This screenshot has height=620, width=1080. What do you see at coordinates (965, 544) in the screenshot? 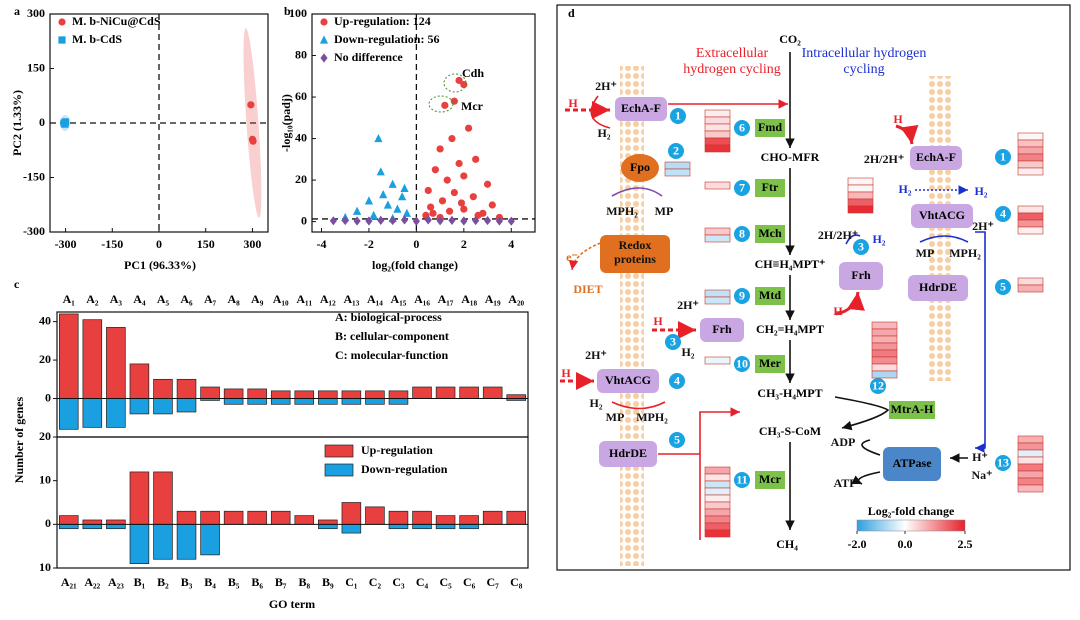
I see `colorbar-tick-label: 2.5` at bounding box center [965, 544].